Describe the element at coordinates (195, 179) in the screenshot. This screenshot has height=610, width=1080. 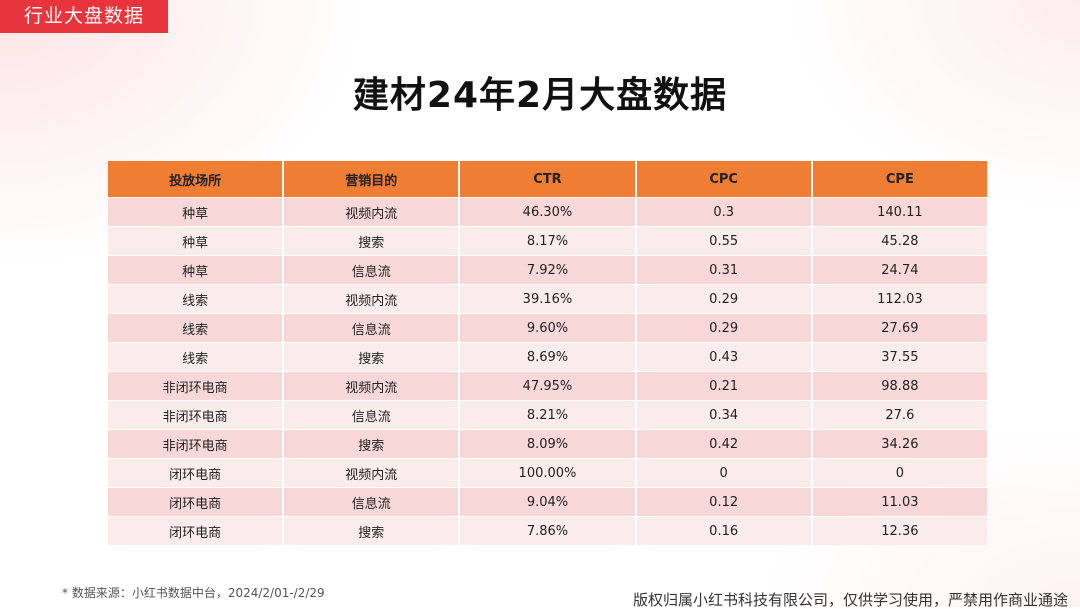
I see `column-header: 投放场所` at that location.